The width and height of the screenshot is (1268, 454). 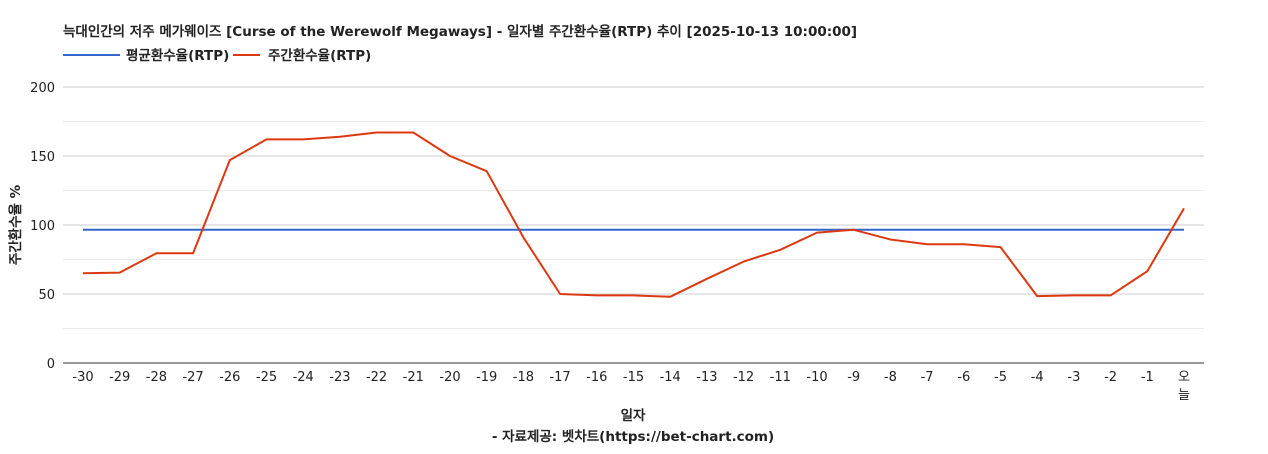 I want to click on y-tick-label: 0, so click(x=51, y=364).